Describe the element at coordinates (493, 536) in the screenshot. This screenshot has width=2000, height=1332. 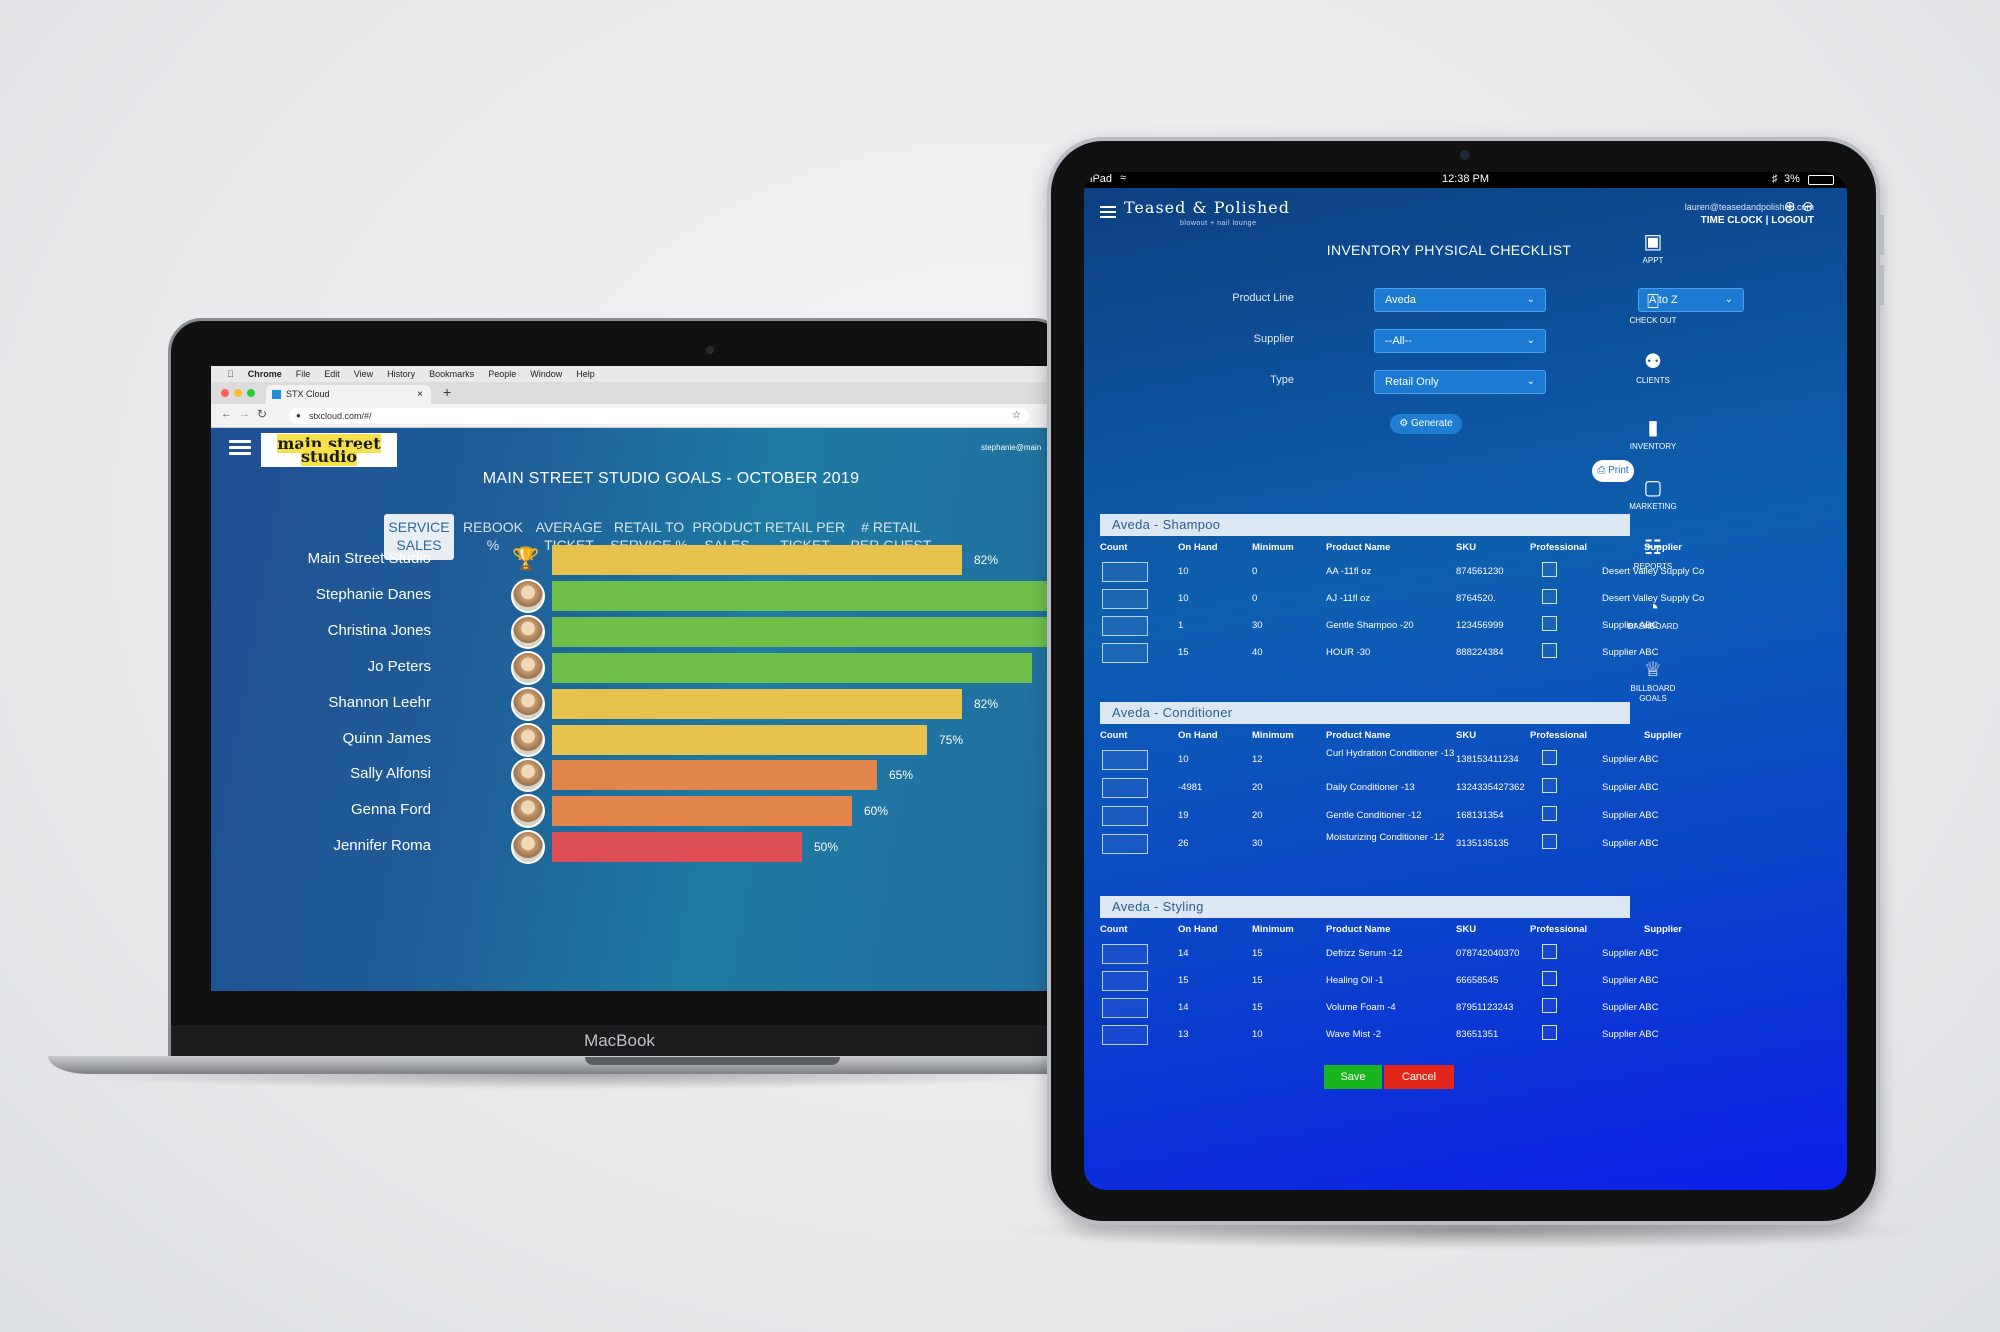
I see `tab-rebook: REBOOK%` at that location.